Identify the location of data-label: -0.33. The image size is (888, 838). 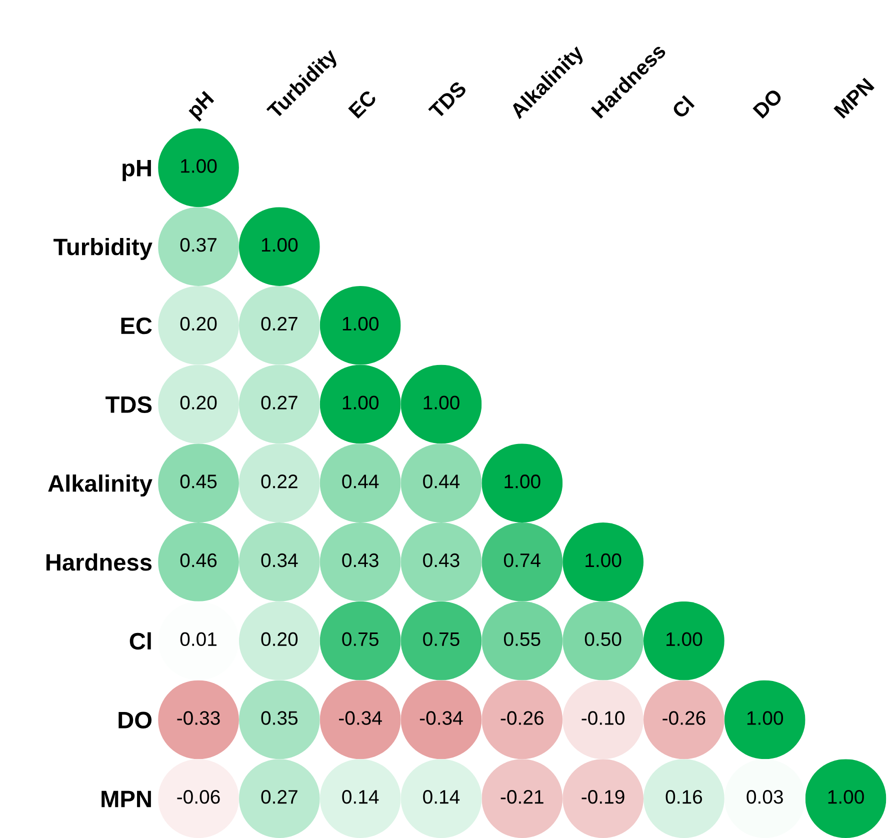
(198, 718).